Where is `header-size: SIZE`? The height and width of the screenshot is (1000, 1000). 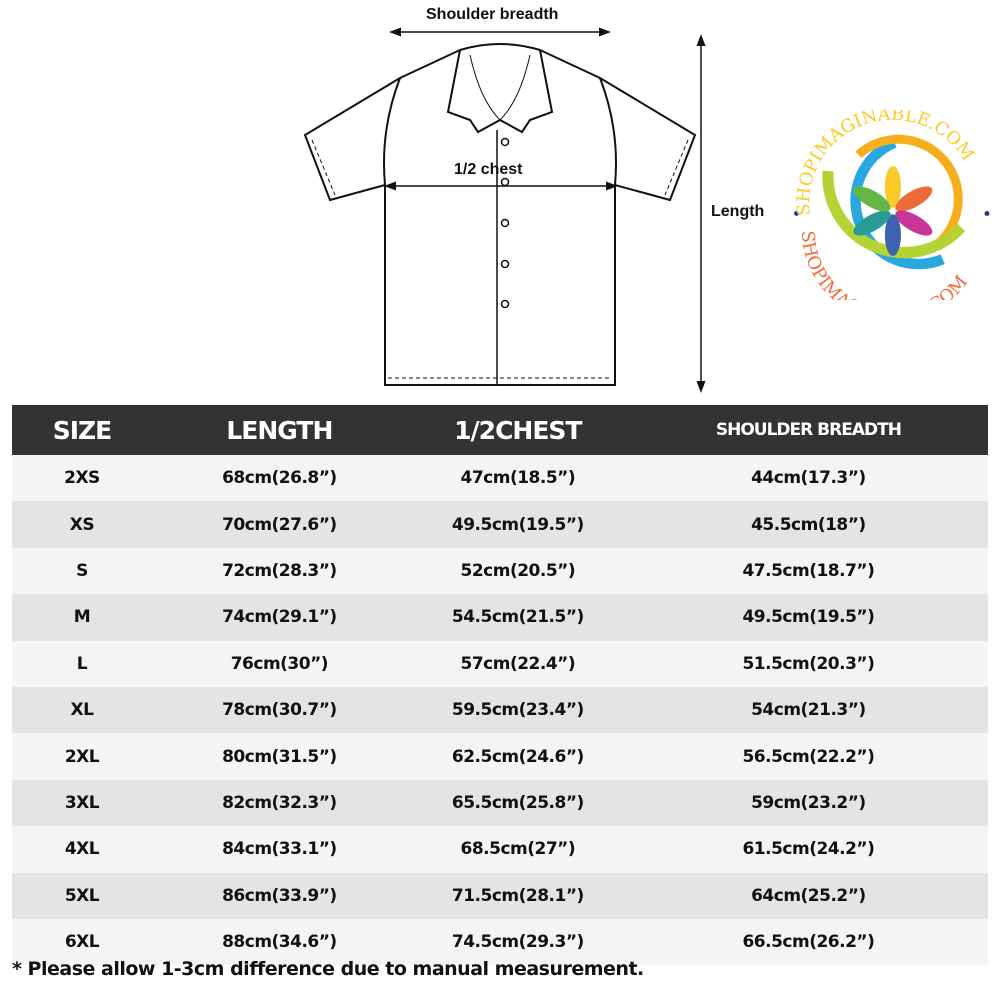 header-size: SIZE is located at coordinates (82, 430).